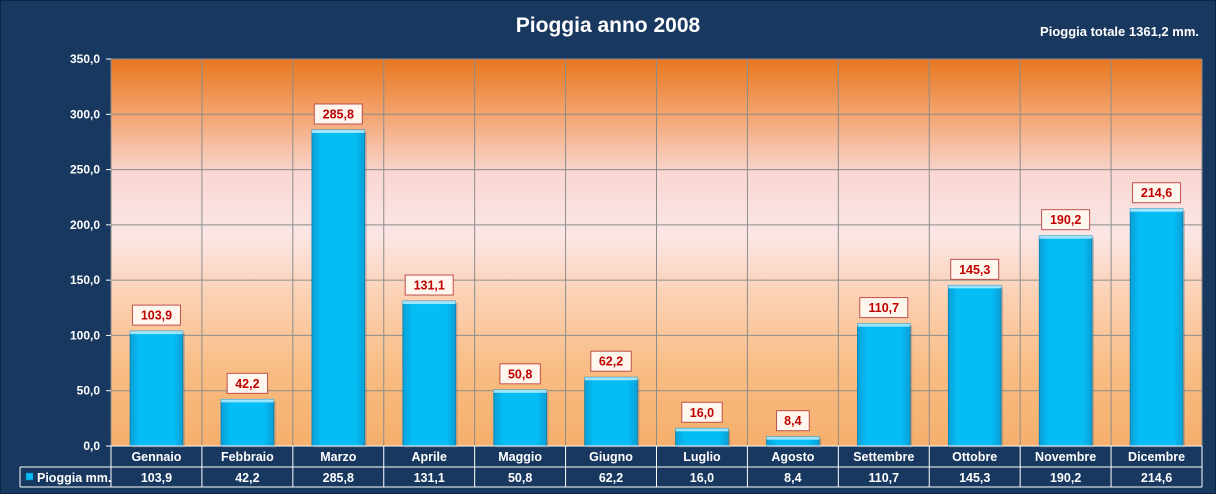 The height and width of the screenshot is (494, 1216). What do you see at coordinates (156, 478) in the screenshot?
I see `table-value: 103,9` at bounding box center [156, 478].